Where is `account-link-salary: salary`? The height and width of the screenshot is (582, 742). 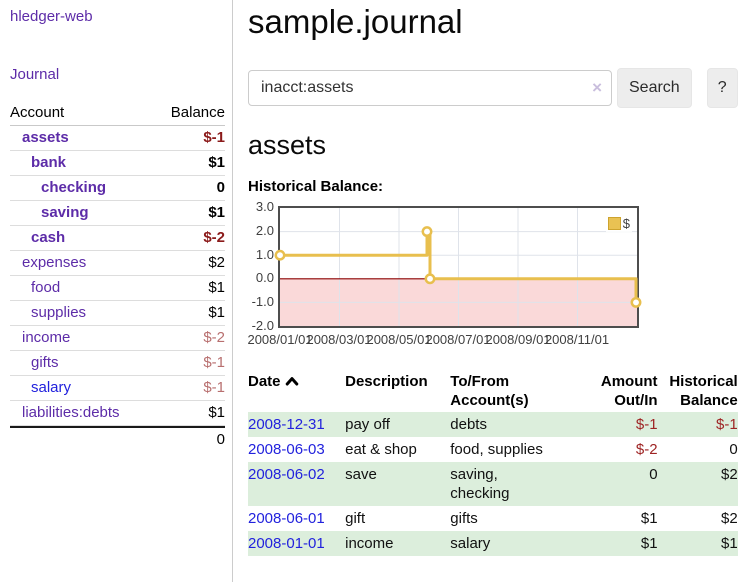
account-link-salary: salary is located at coordinates (51, 387).